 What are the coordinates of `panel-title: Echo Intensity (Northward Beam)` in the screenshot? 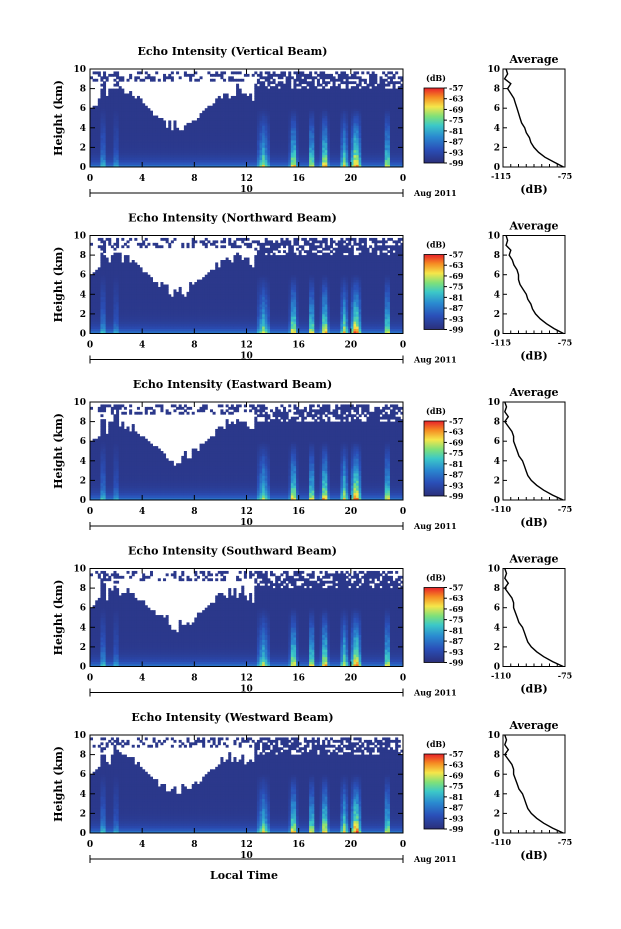 It's located at (232, 218).